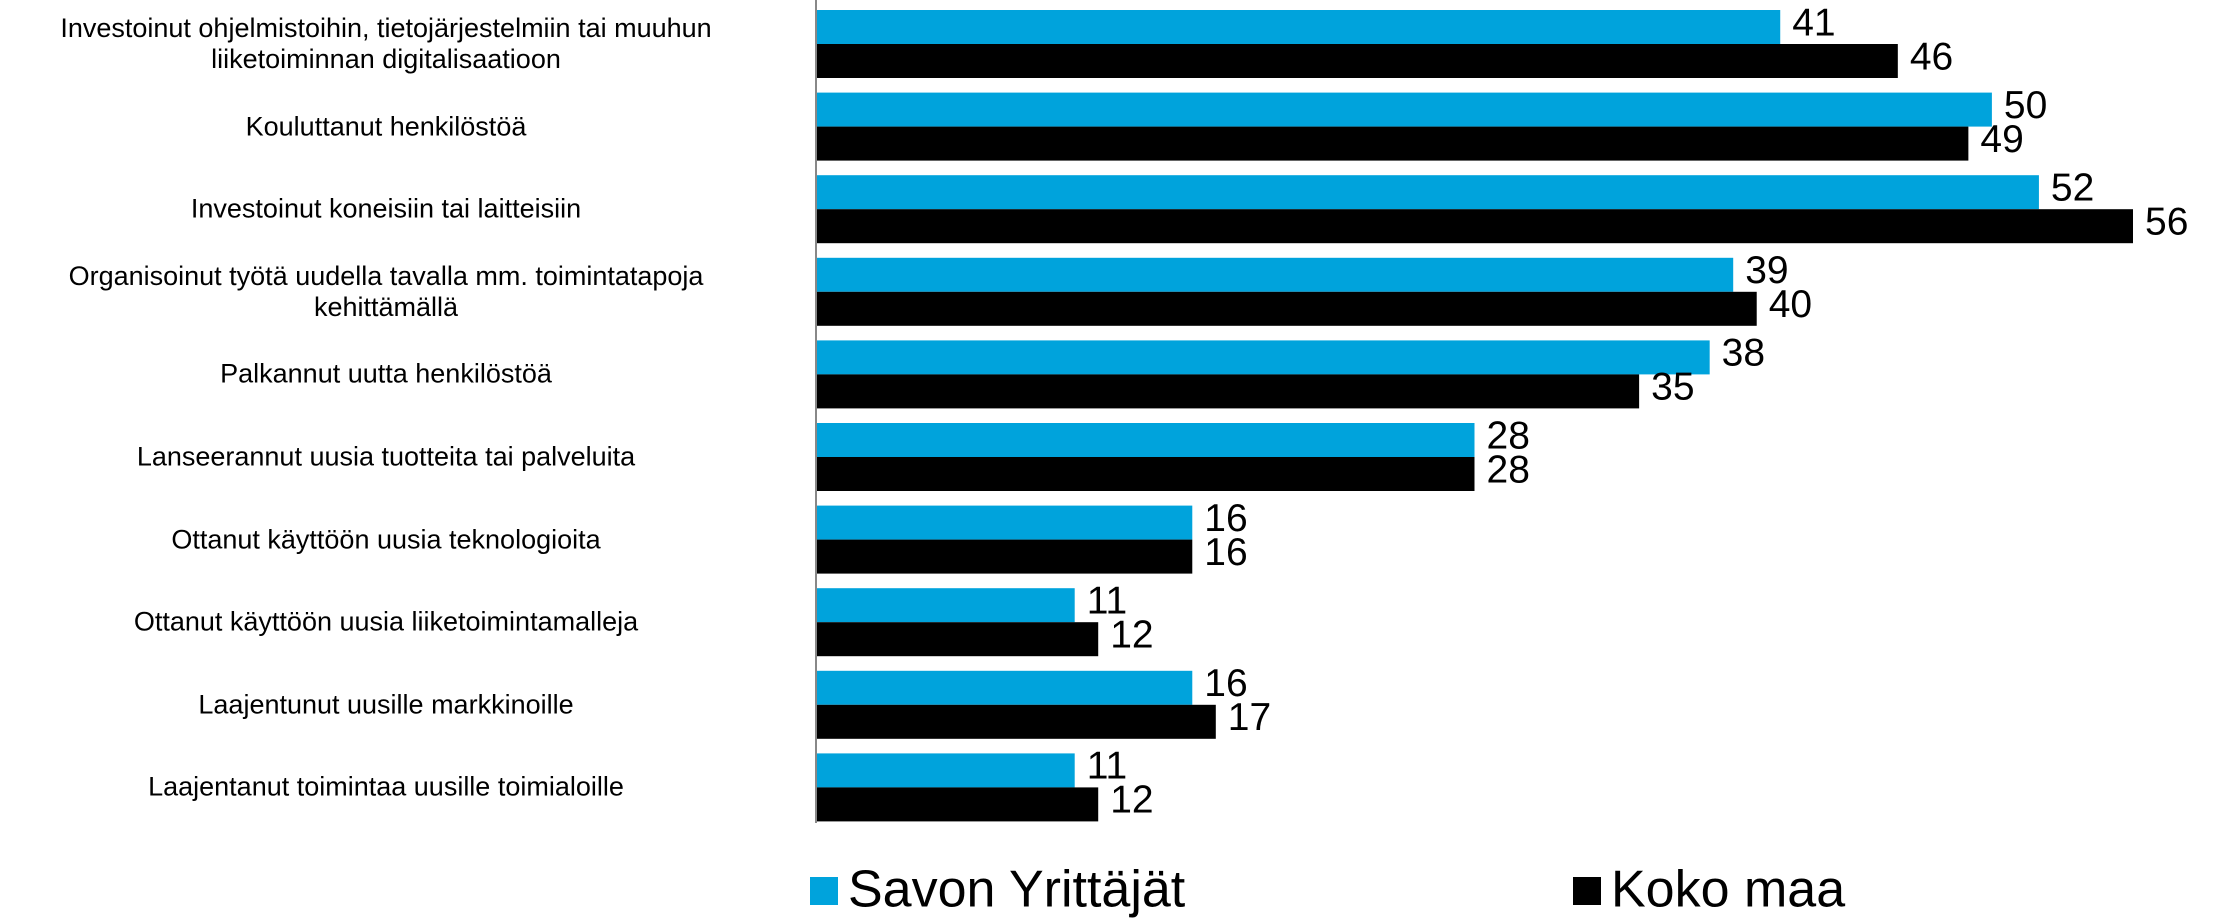 The width and height of the screenshot is (2213, 920). What do you see at coordinates (386, 126) in the screenshot?
I see `category-label: Kouluttanut henkilöstöä` at bounding box center [386, 126].